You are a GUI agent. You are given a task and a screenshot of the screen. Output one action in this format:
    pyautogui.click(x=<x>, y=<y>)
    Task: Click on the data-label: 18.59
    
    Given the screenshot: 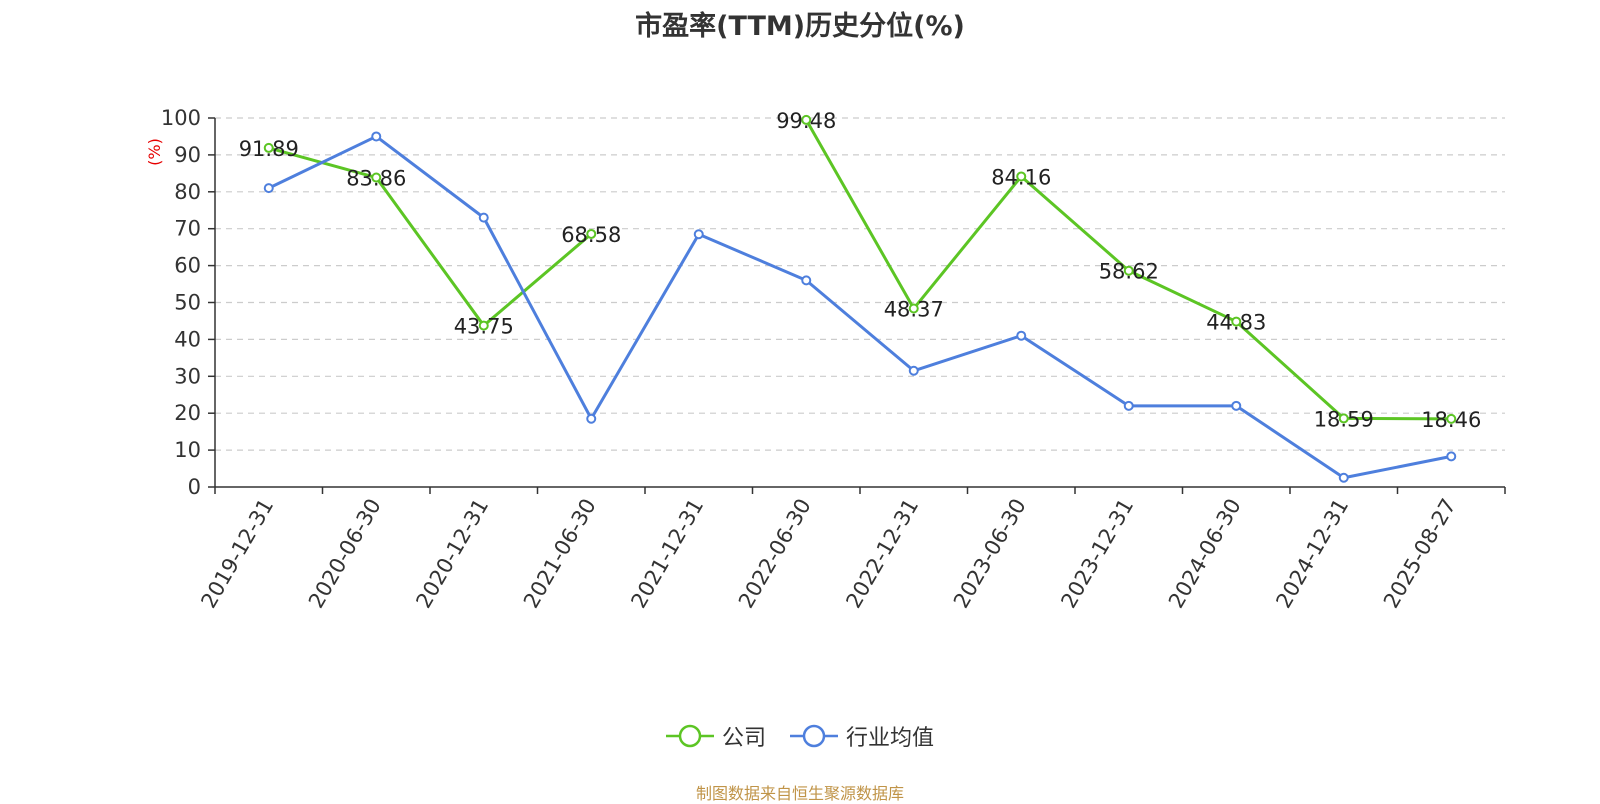 What is the action you would take?
    pyautogui.click(x=1344, y=419)
    